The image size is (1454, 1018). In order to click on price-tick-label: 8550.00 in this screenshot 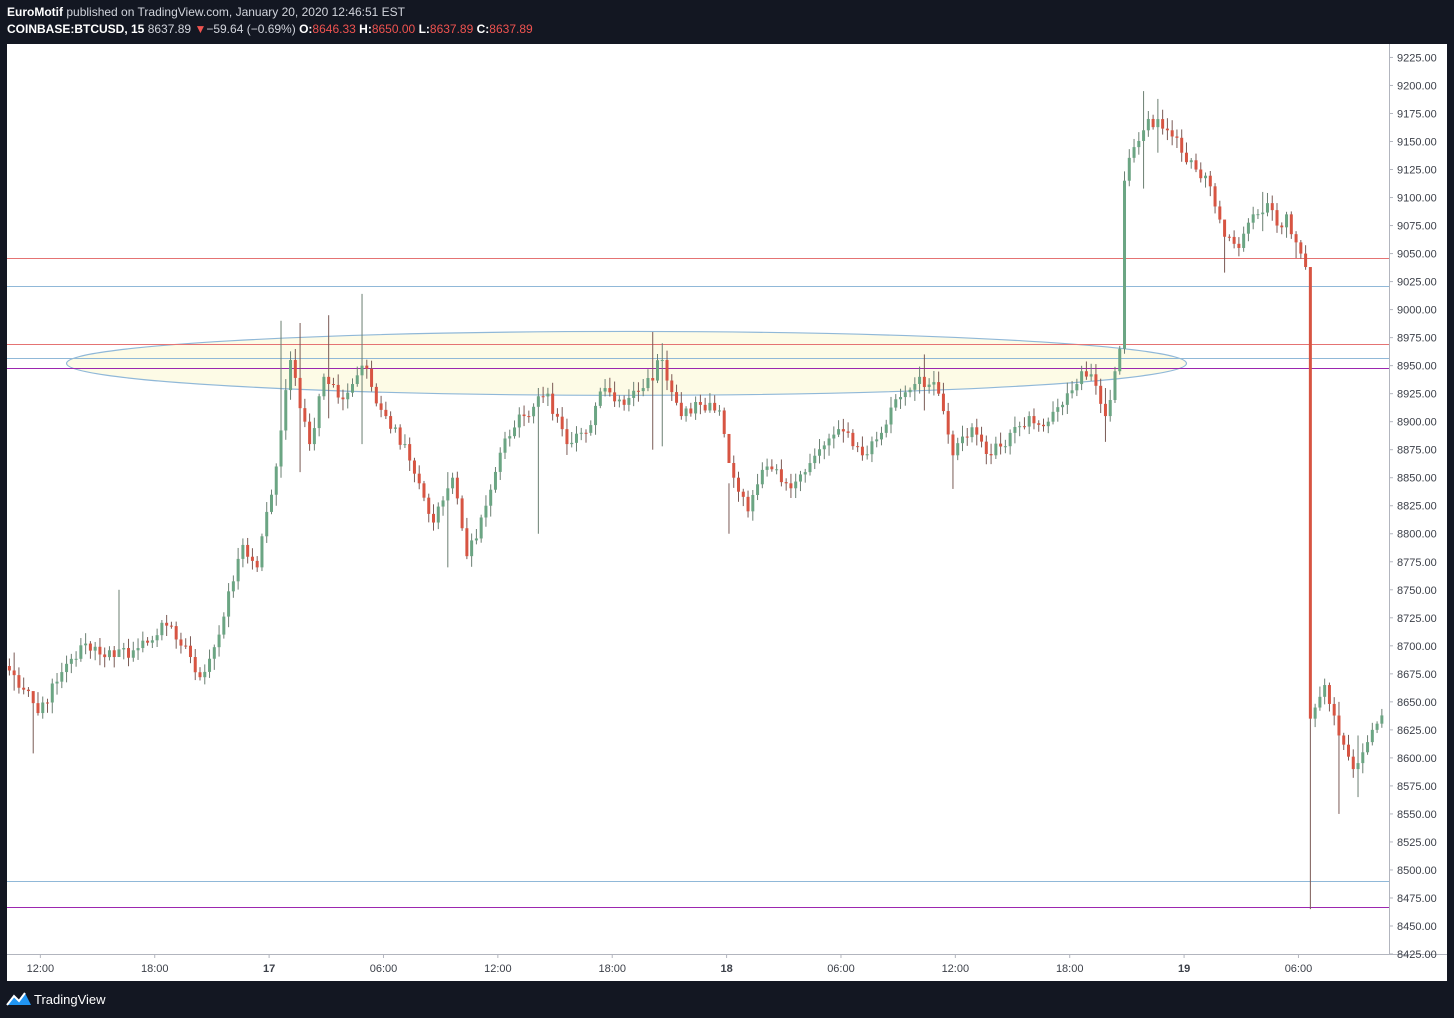, I will do `click(1417, 815)`.